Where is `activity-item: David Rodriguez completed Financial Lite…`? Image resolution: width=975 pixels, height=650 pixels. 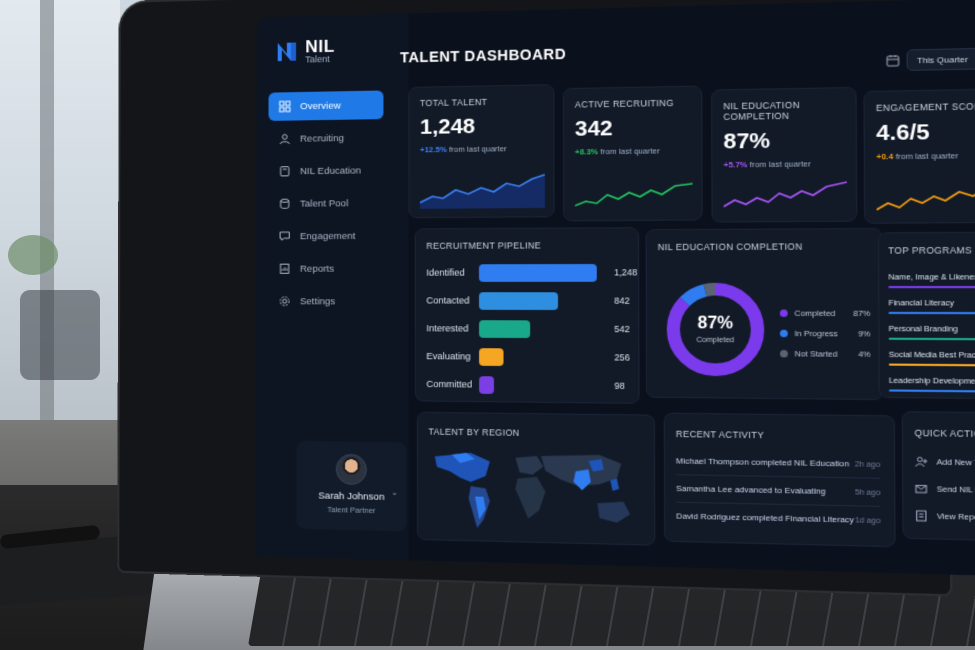 activity-item: David Rodriguez completed Financial Lite… is located at coordinates (778, 518).